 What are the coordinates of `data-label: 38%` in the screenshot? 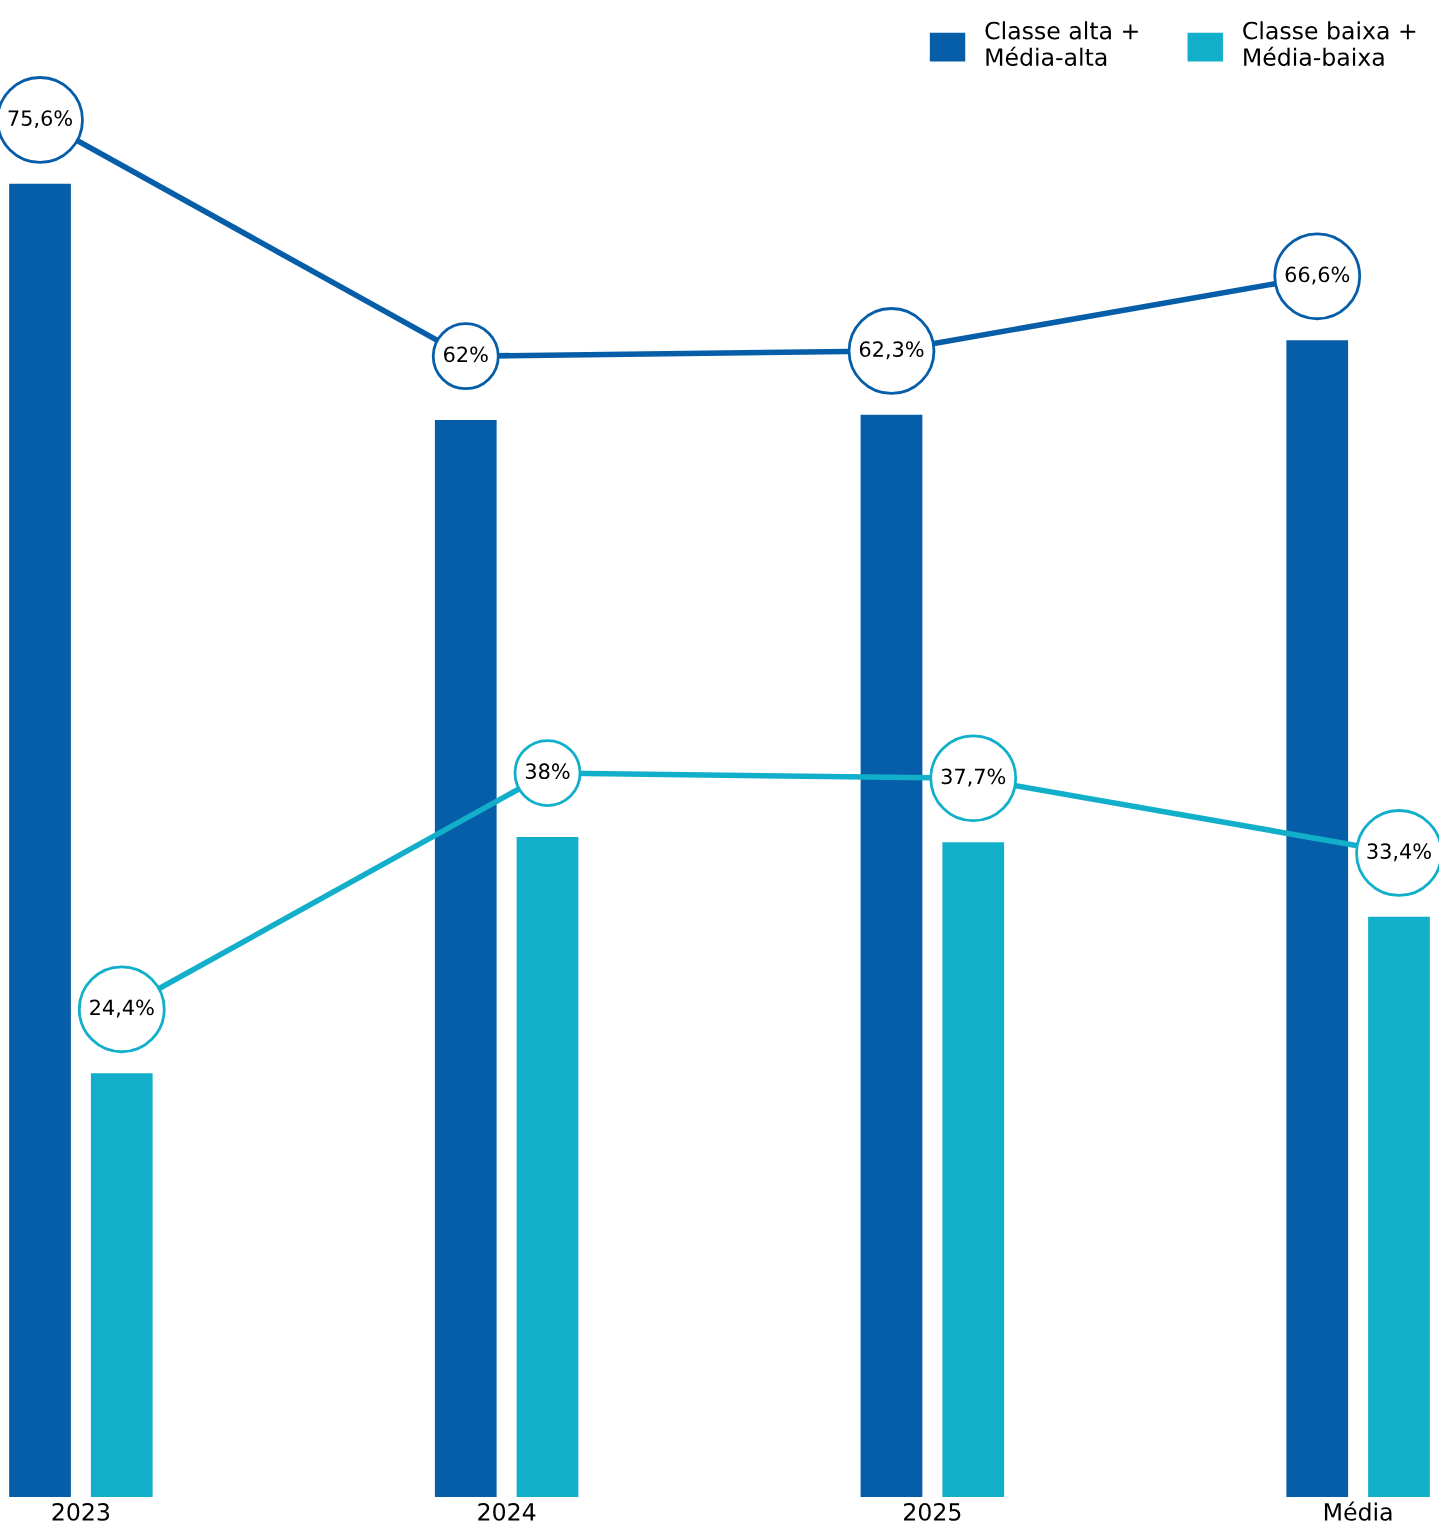 It's located at (547, 771).